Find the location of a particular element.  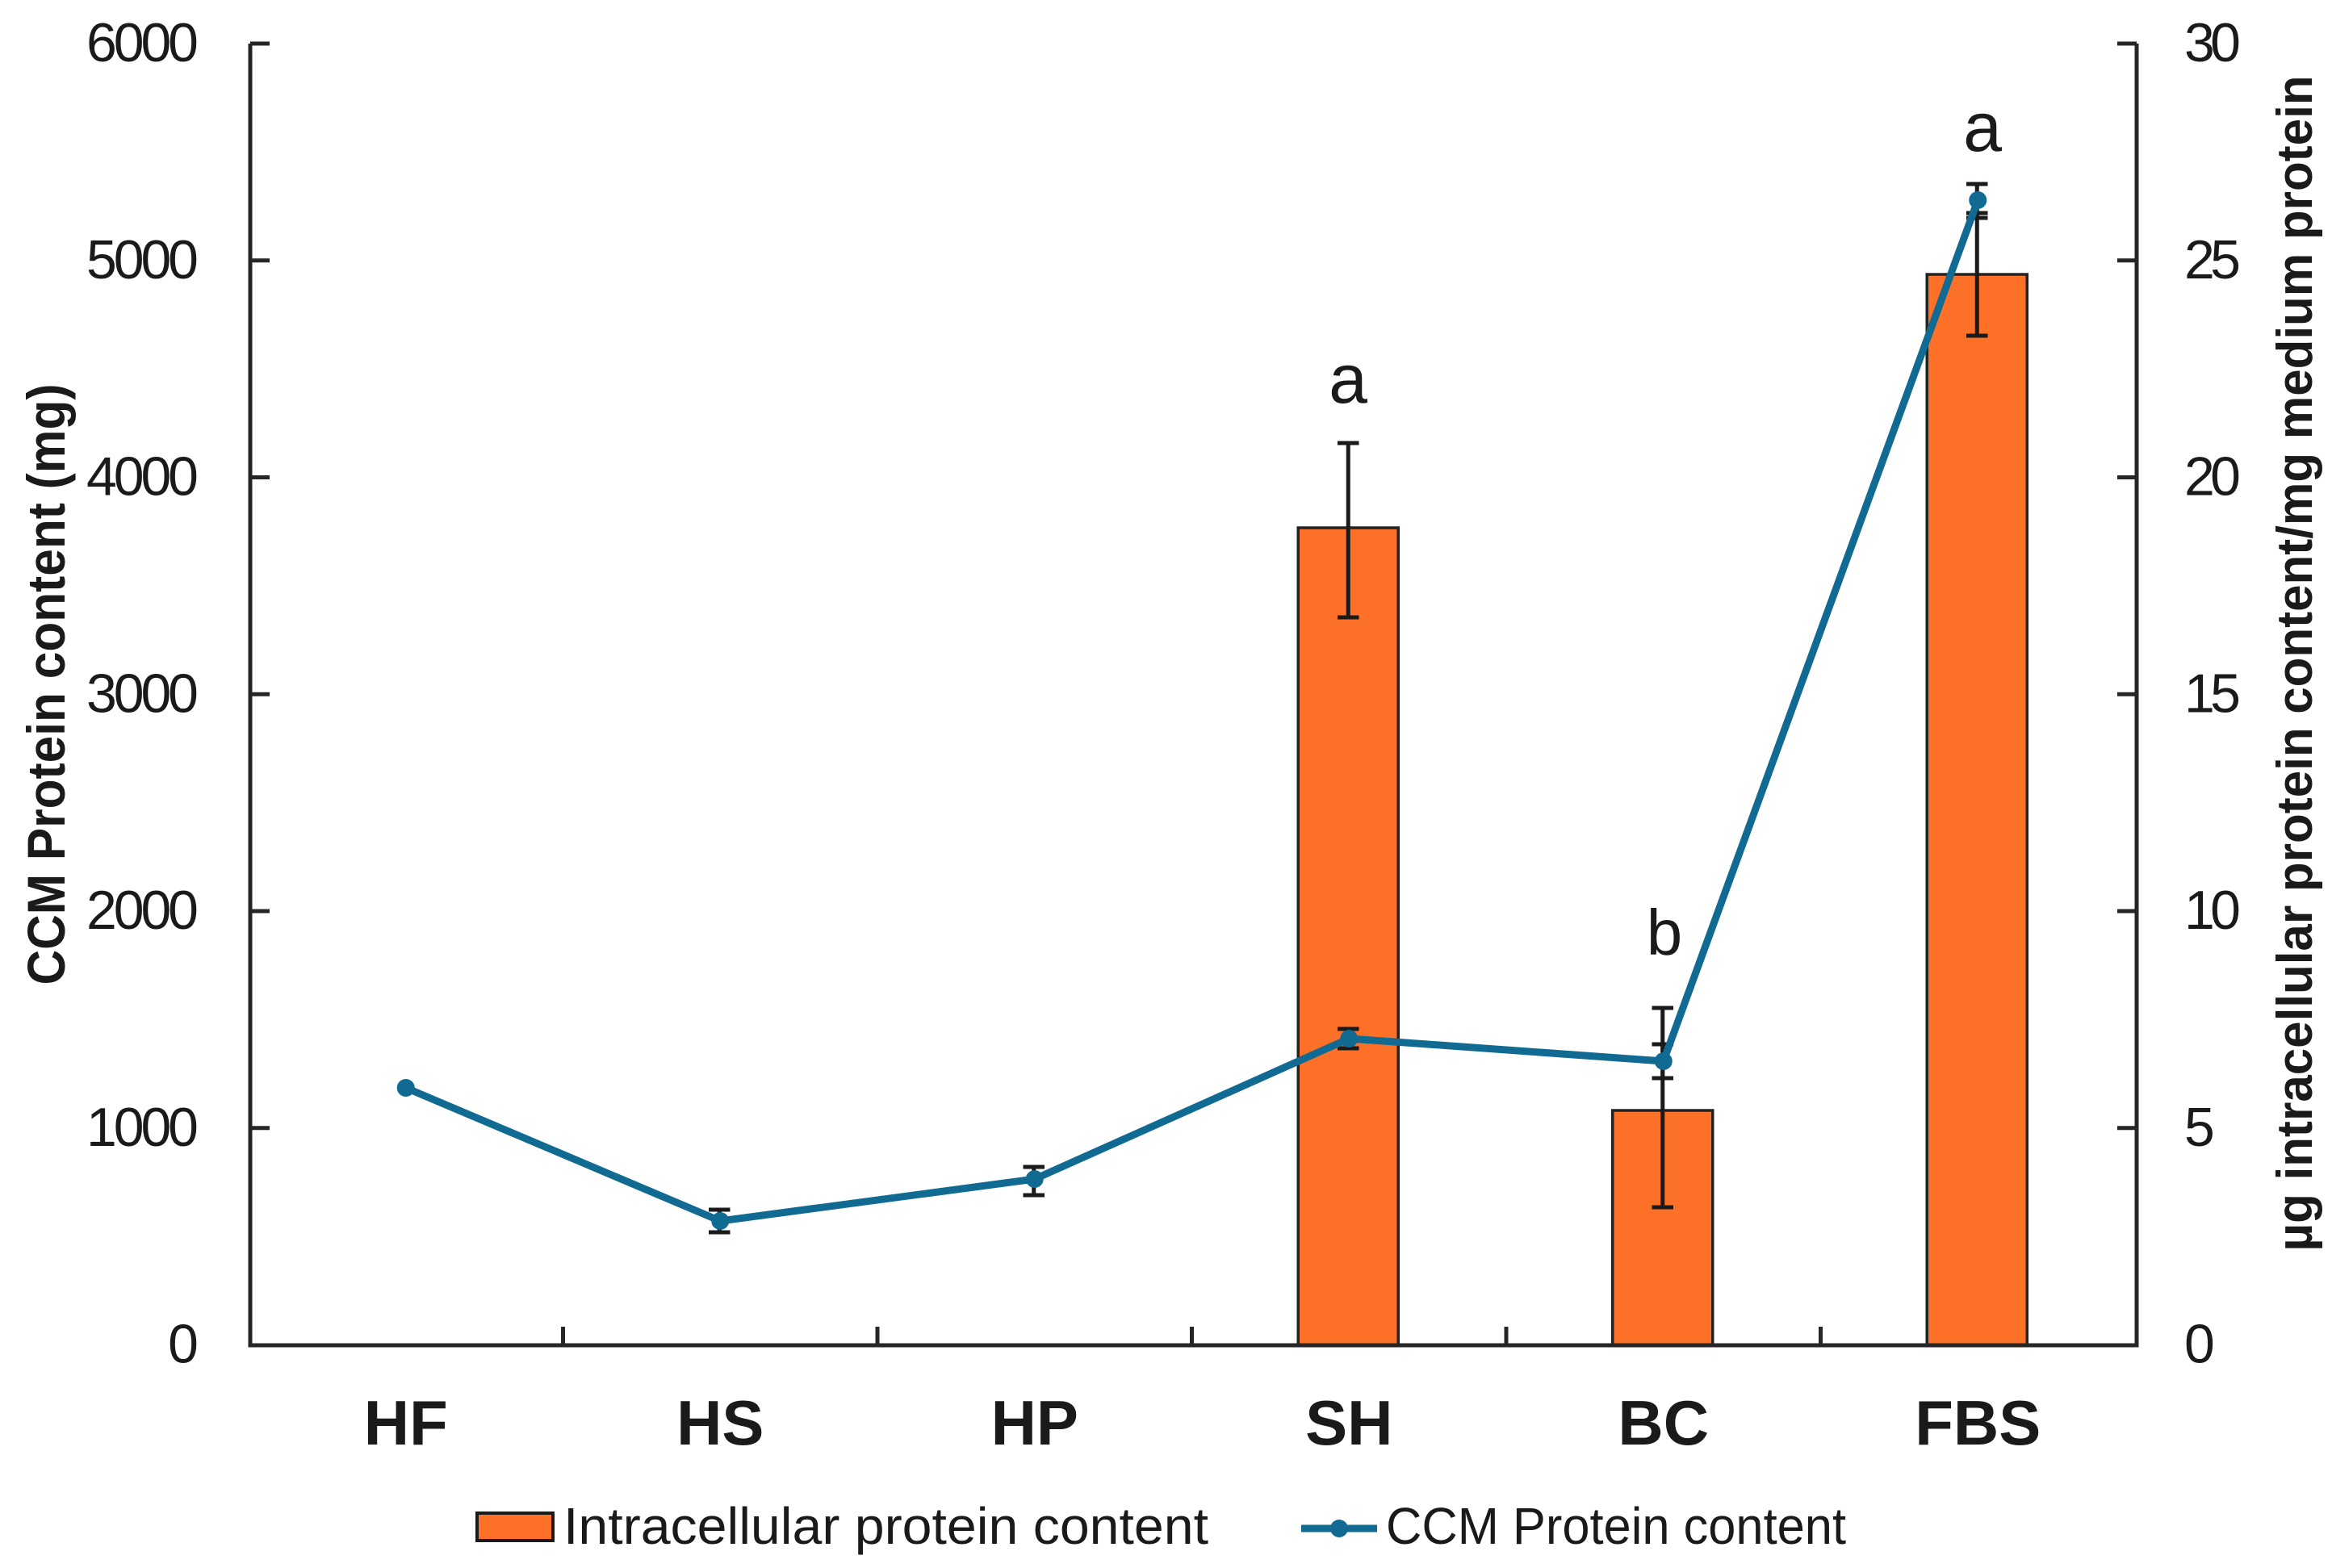

svg-text: 6000 is located at coordinates (142, 42).